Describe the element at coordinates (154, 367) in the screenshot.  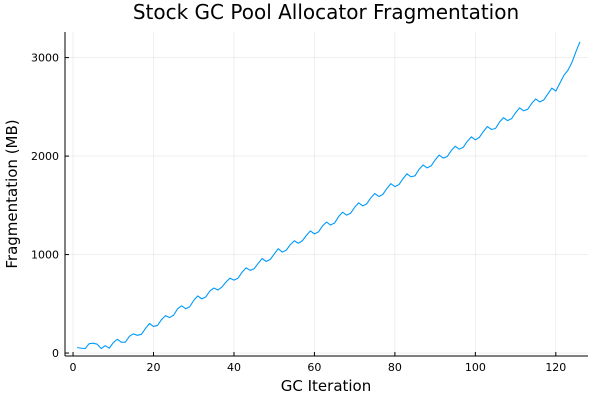
I see `x-tick-label: 20` at that location.